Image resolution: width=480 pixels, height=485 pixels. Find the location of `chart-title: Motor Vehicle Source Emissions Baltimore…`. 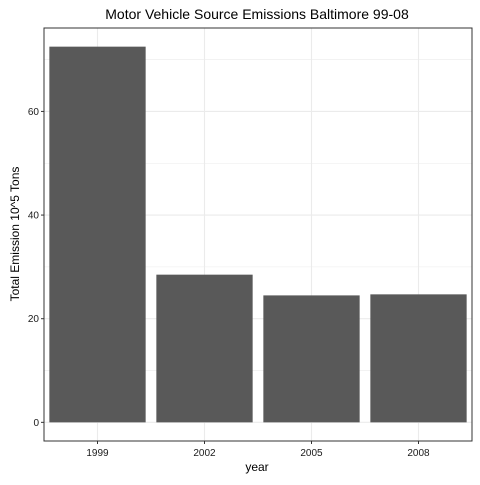

chart-title: Motor Vehicle Source Emissions Baltimore… is located at coordinates (257, 14).